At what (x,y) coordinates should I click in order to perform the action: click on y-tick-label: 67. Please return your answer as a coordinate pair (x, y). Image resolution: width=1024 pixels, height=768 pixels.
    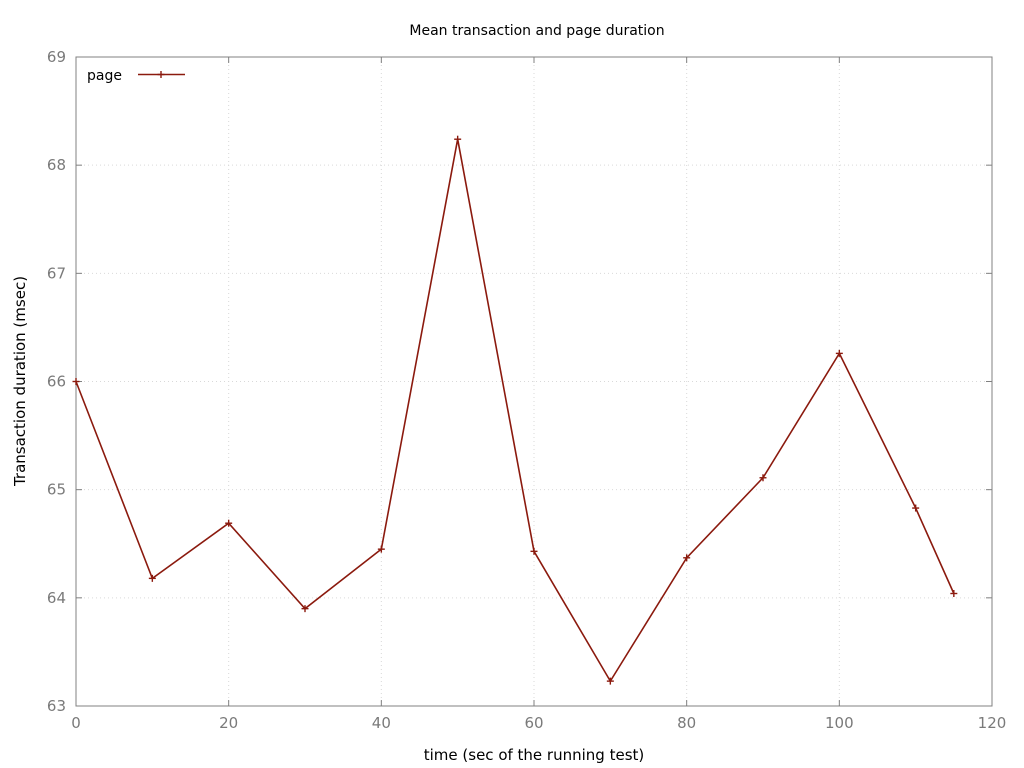
    Looking at the image, I should click on (56, 273).